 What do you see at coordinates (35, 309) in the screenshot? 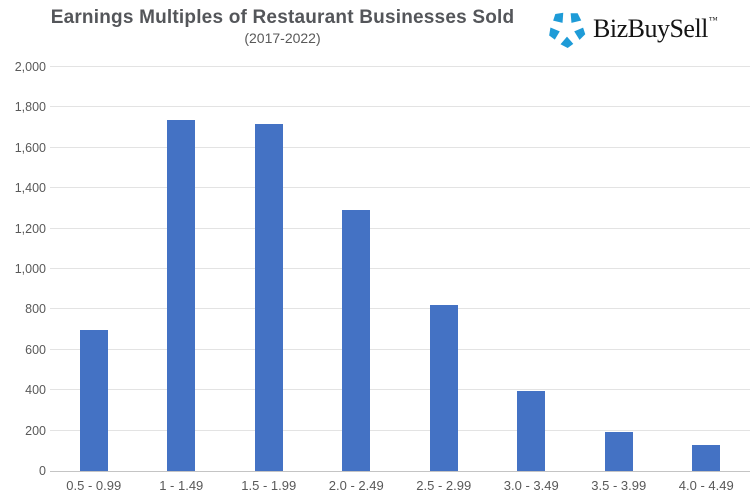
I see `y-axis-tick-label: 800` at bounding box center [35, 309].